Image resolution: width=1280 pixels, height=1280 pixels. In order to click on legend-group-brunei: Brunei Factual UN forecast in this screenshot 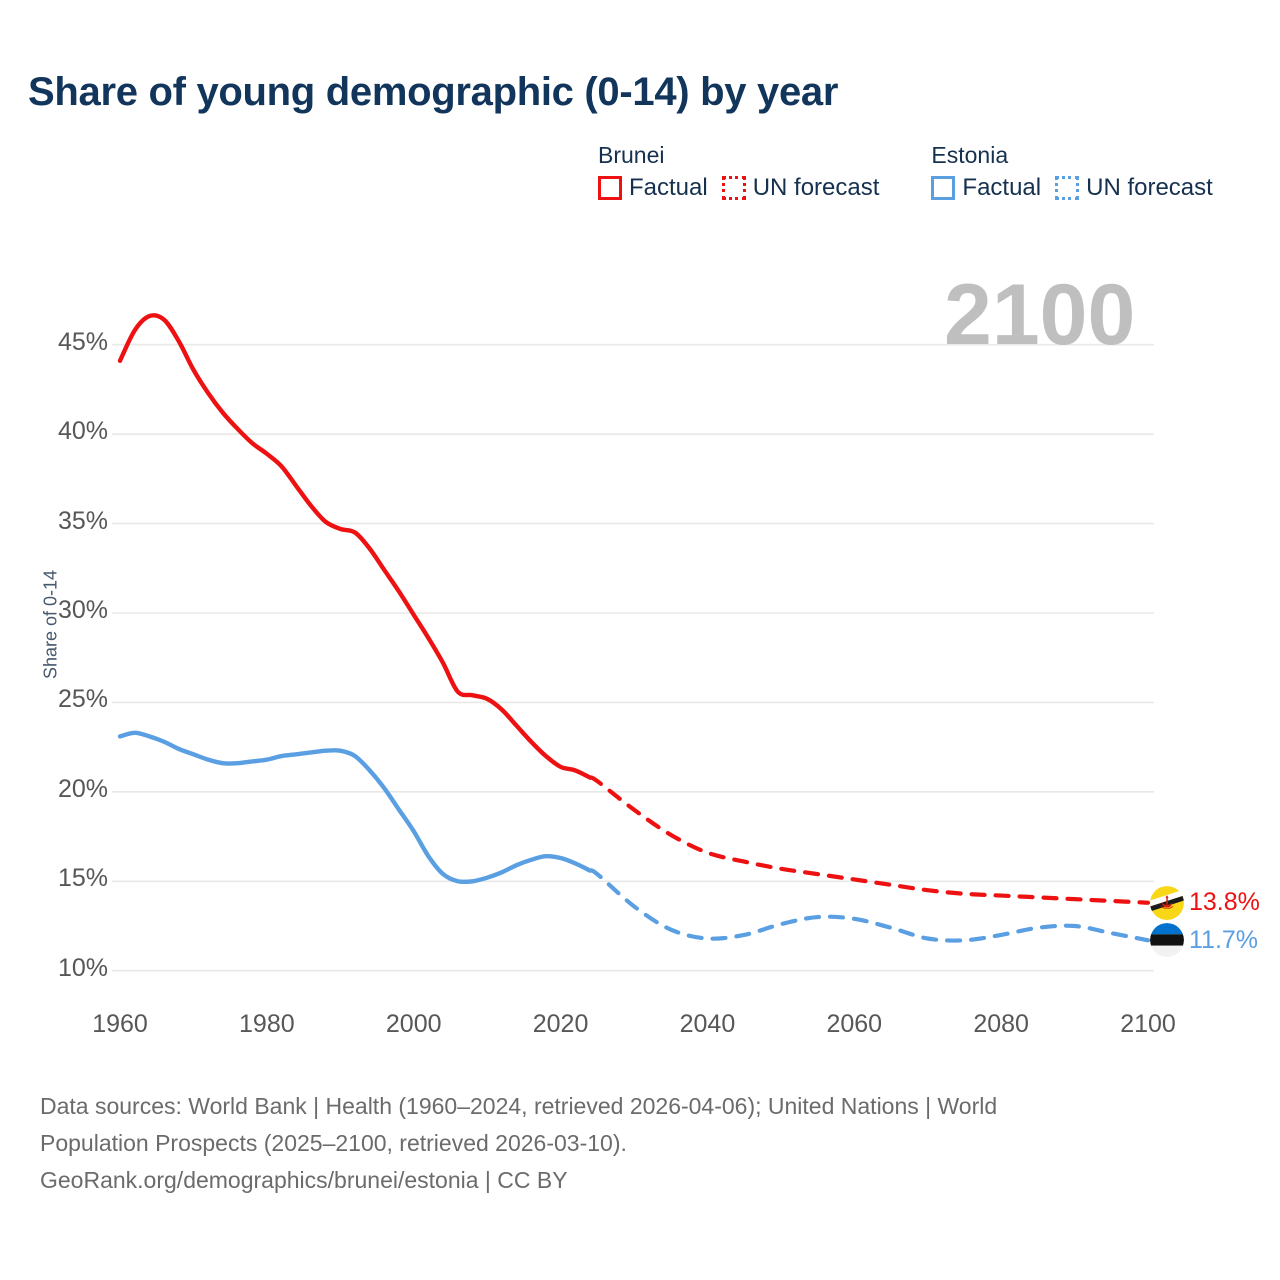, I will do `click(738, 172)`.